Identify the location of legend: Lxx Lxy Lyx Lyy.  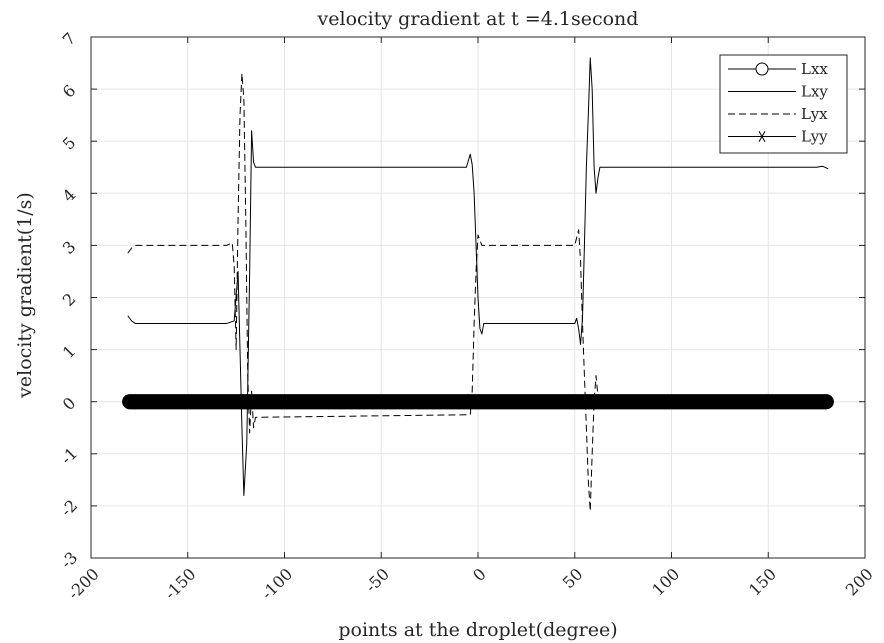
(783, 104).